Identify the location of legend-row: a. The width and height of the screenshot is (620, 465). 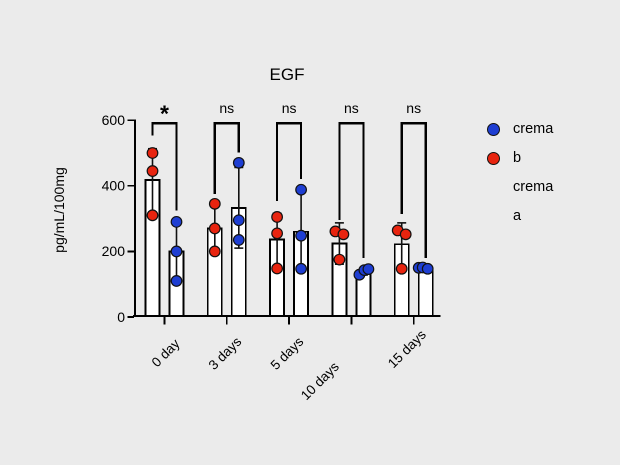
(520, 216).